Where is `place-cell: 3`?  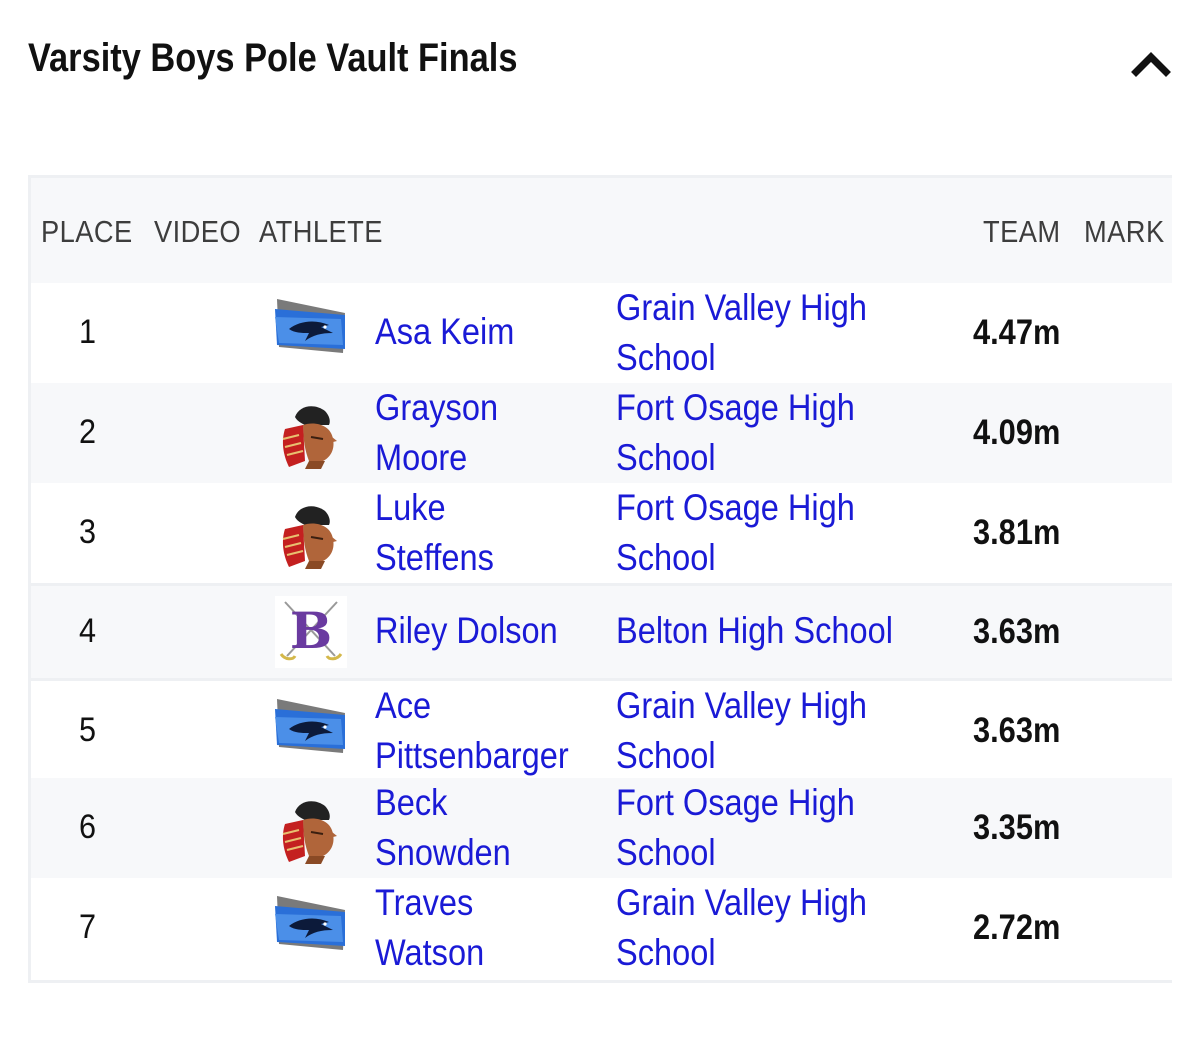
place-cell: 3 is located at coordinates (88, 532).